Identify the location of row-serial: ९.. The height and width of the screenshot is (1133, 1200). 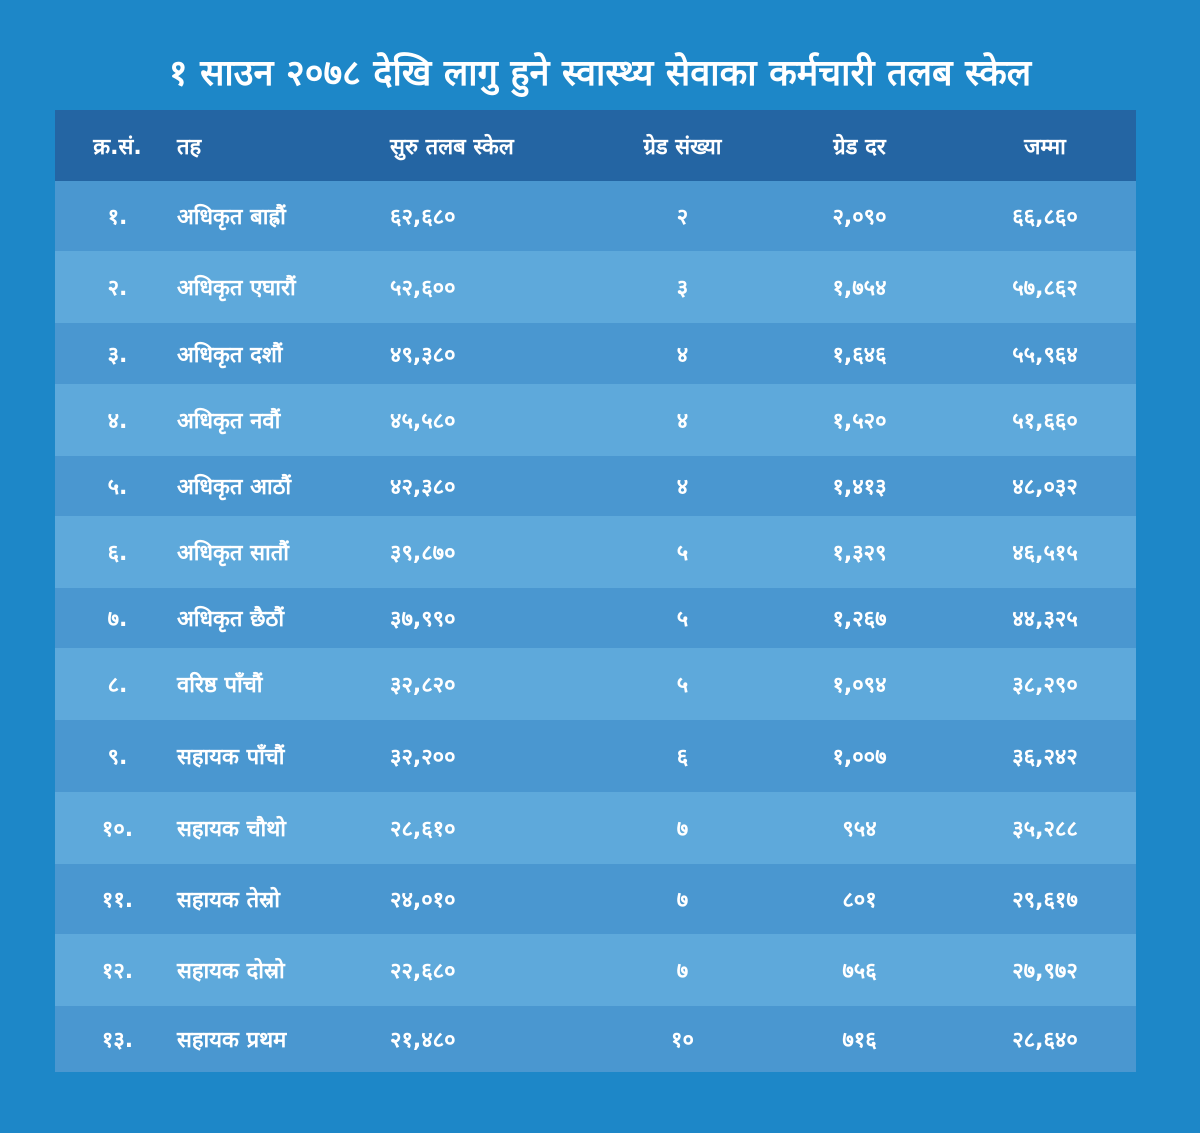
(117, 757).